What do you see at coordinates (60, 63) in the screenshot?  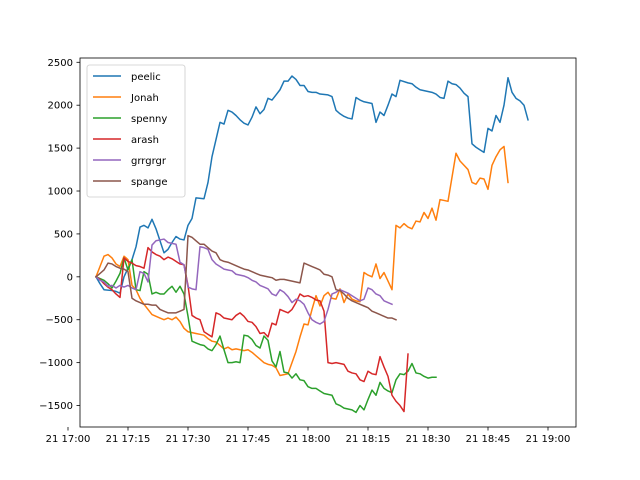 I see `y-tick-label: 2500` at bounding box center [60, 63].